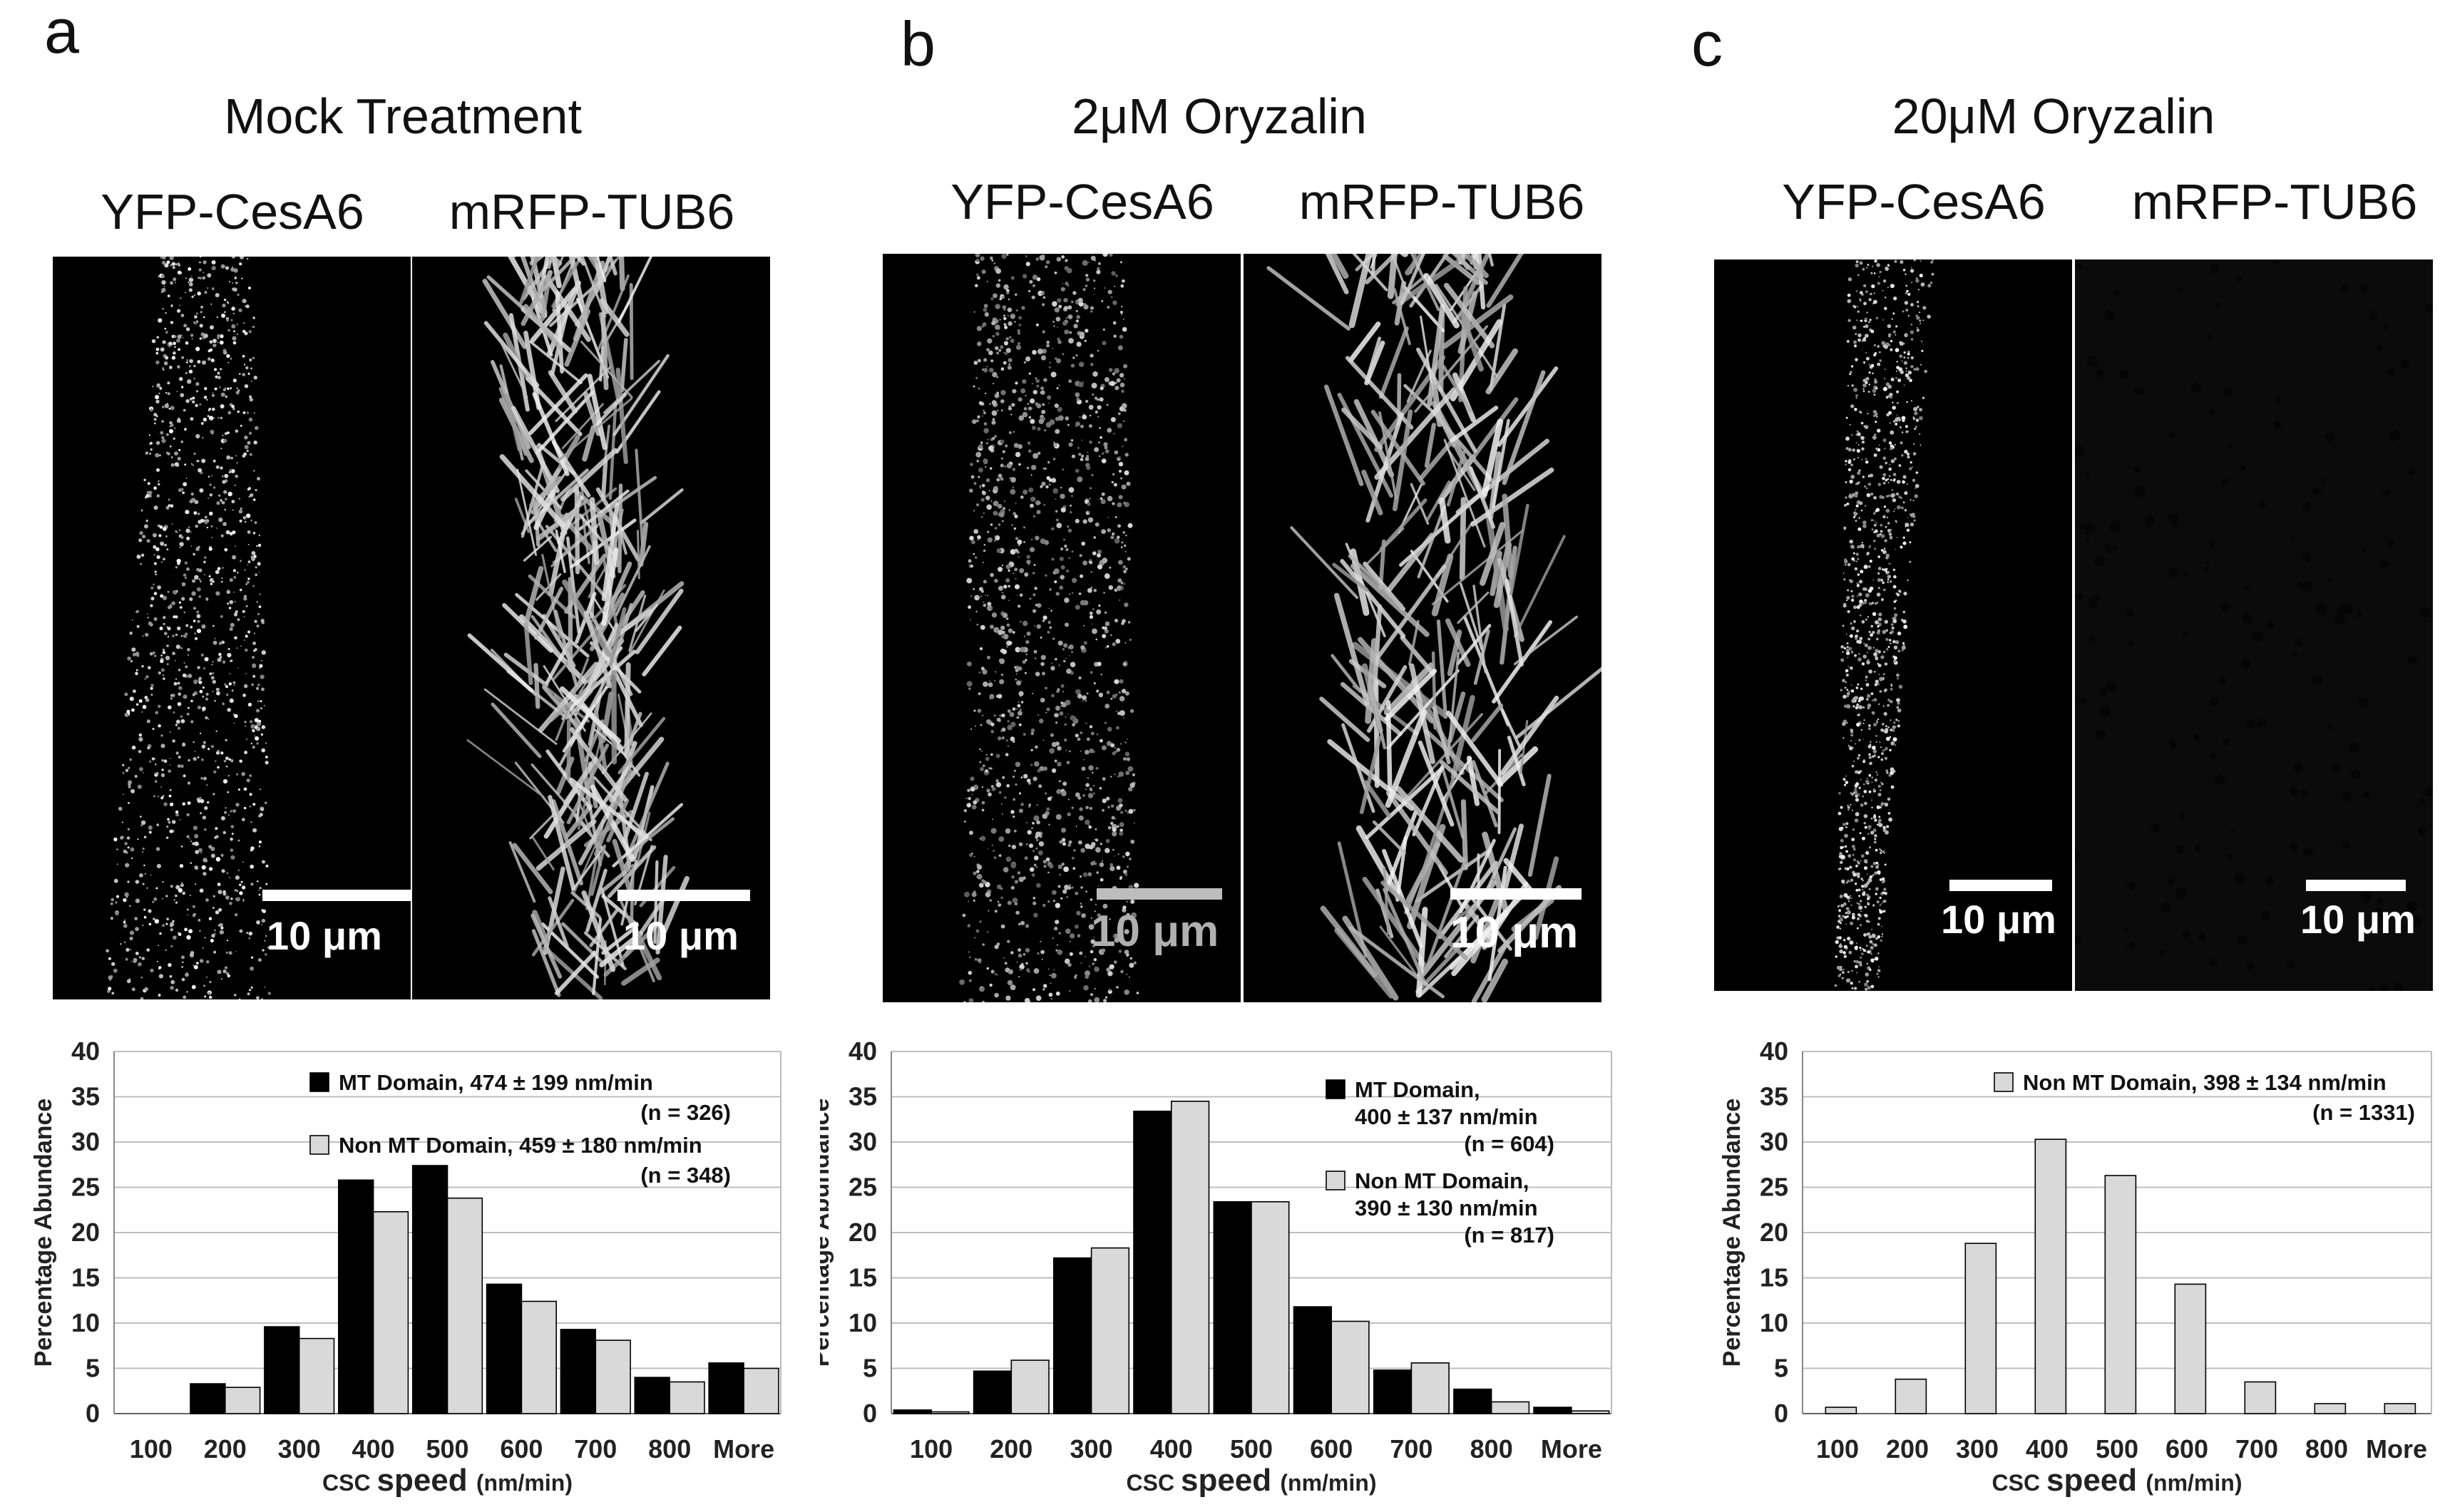 This screenshot has width=2445, height=1512. What do you see at coordinates (1091, 1449) in the screenshot?
I see `x-tick-label: 300` at bounding box center [1091, 1449].